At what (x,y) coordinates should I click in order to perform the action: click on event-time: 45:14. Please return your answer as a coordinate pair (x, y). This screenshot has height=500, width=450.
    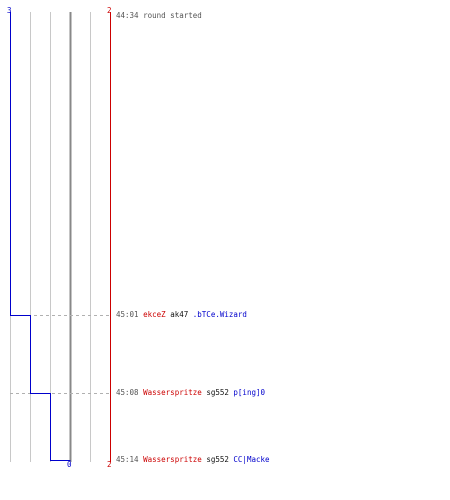
    Looking at the image, I should click on (127, 459).